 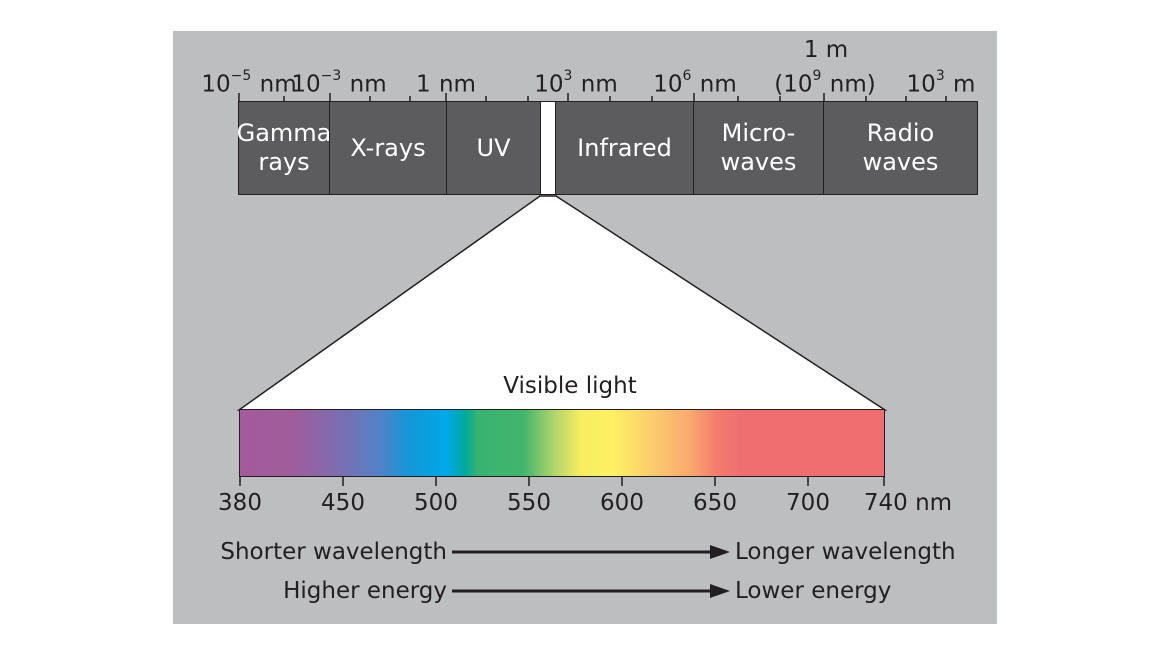 I want to click on scale-label-1e9-nm: (109 nm), so click(x=825, y=83).